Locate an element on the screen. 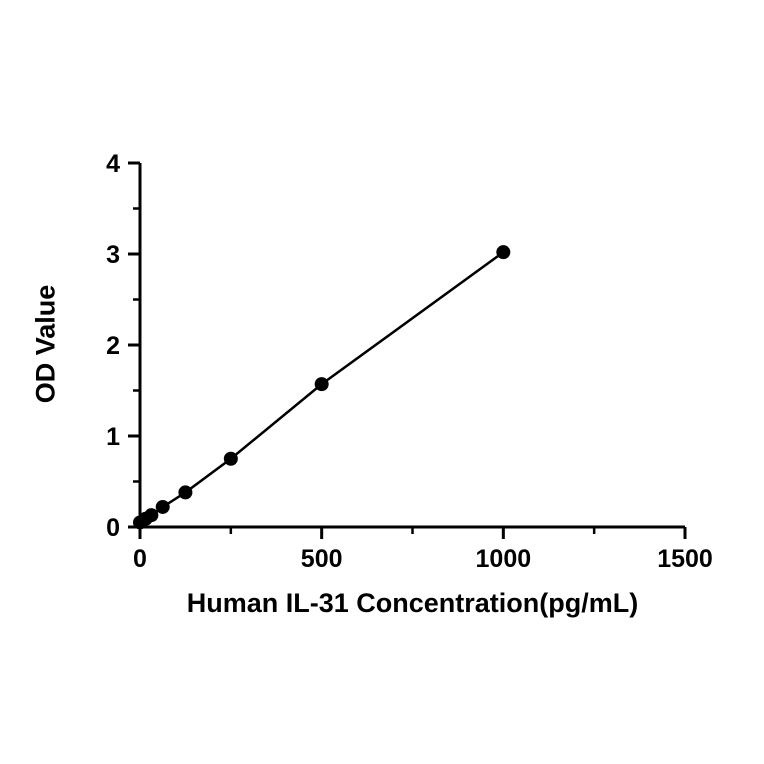 The width and height of the screenshot is (764, 764). x-axis-label: Human IL-31 Concentration(pg/mL) is located at coordinates (412, 603).